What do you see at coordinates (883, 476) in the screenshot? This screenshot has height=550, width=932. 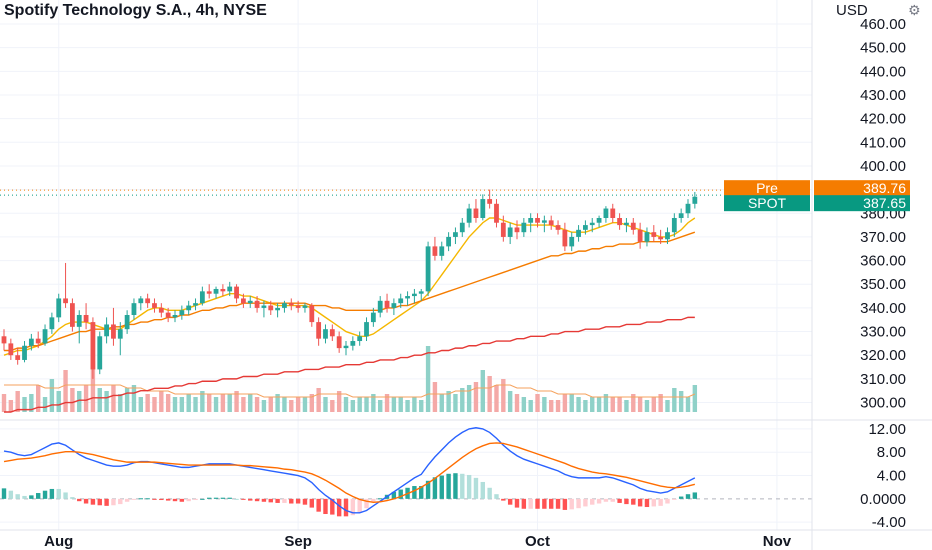 I see `macd-axis: 12.00 8.00 4.00 0.0000 -4.00` at bounding box center [883, 476].